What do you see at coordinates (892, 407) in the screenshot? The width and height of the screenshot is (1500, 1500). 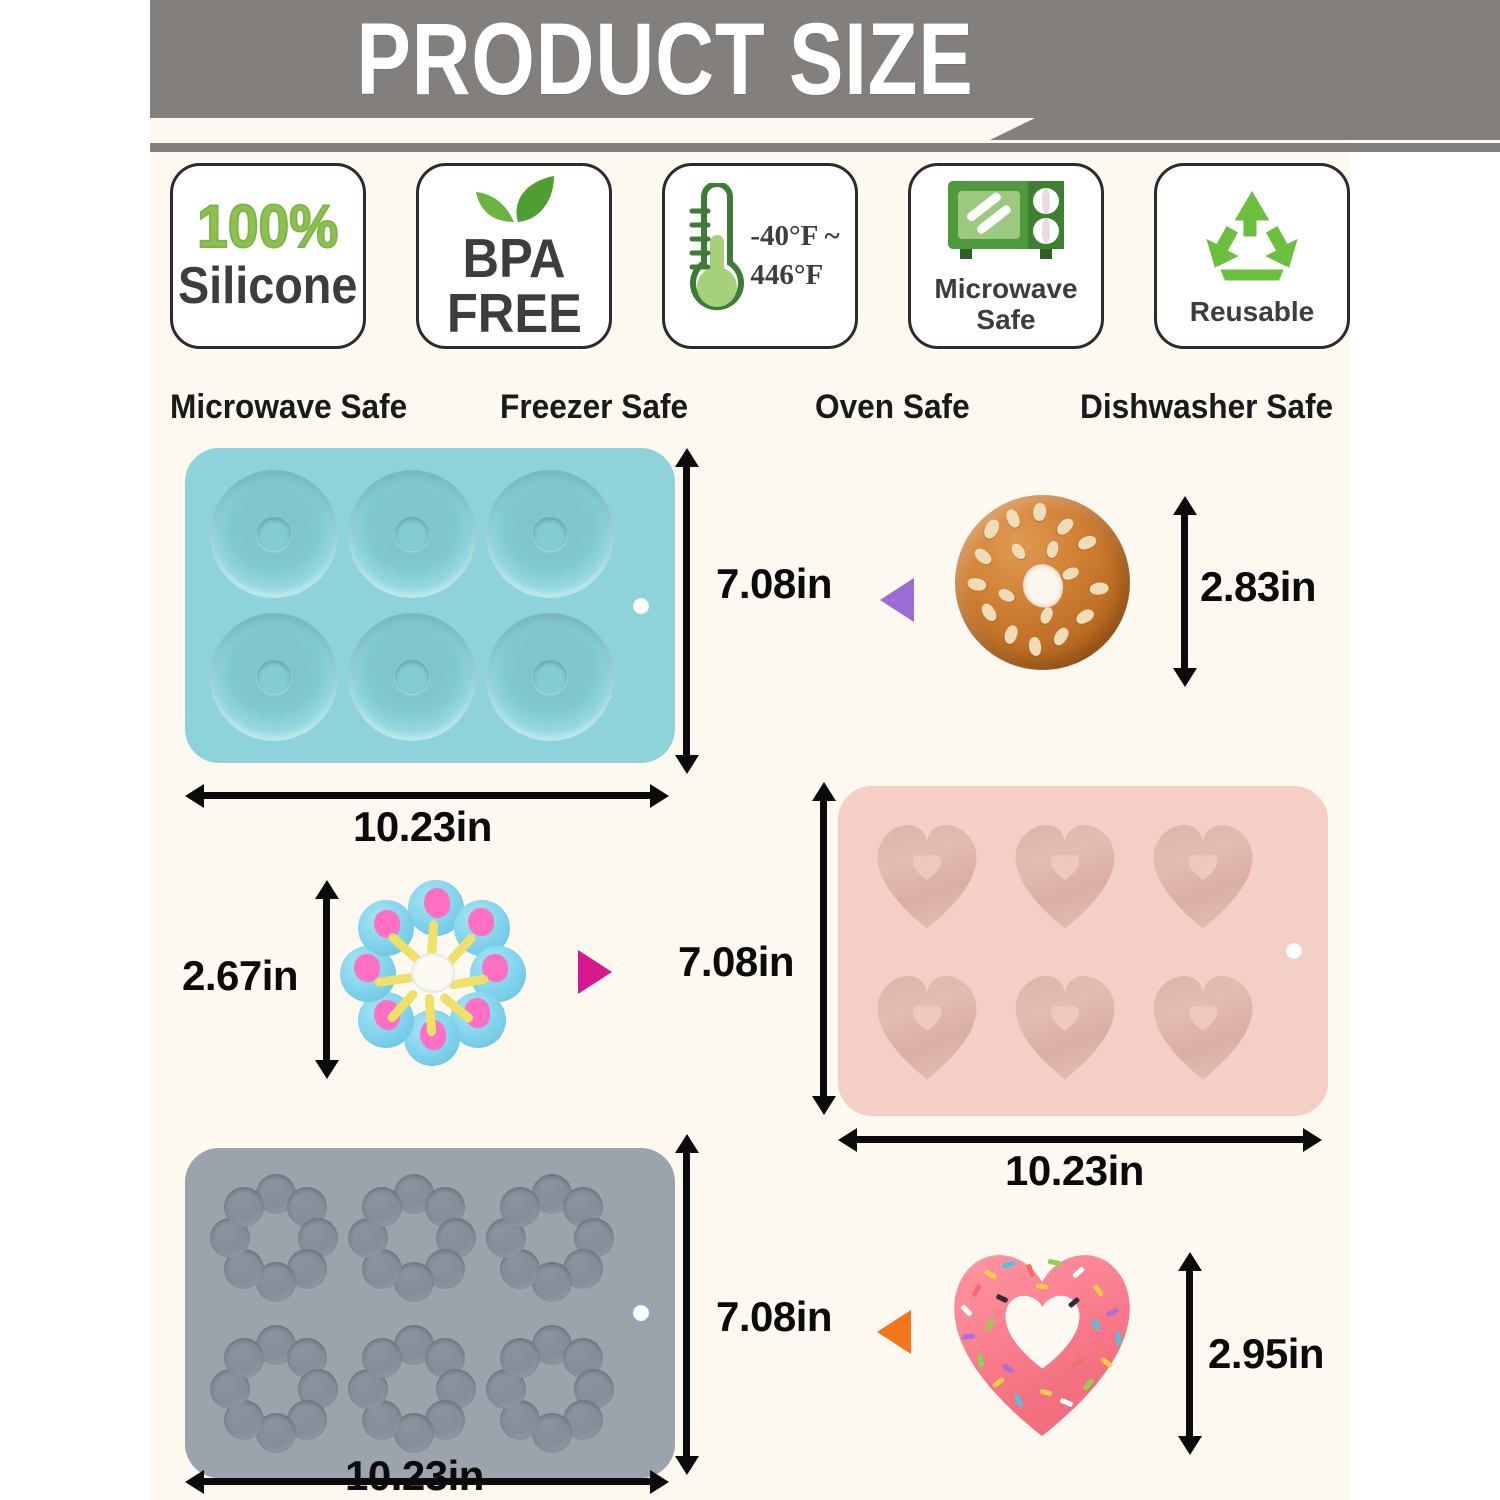 I see `label-oven-safe: Oven Safe` at bounding box center [892, 407].